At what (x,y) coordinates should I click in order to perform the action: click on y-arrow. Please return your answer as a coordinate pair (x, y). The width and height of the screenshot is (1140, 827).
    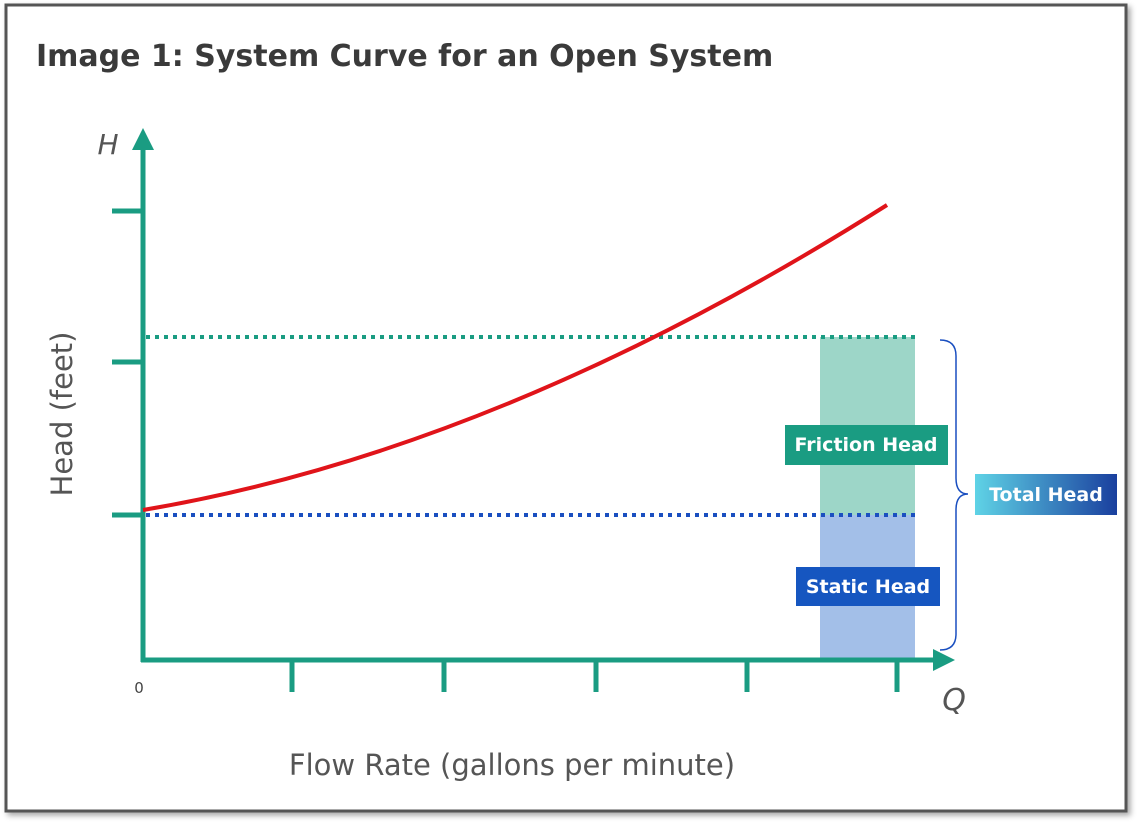
    Looking at the image, I should click on (143, 139).